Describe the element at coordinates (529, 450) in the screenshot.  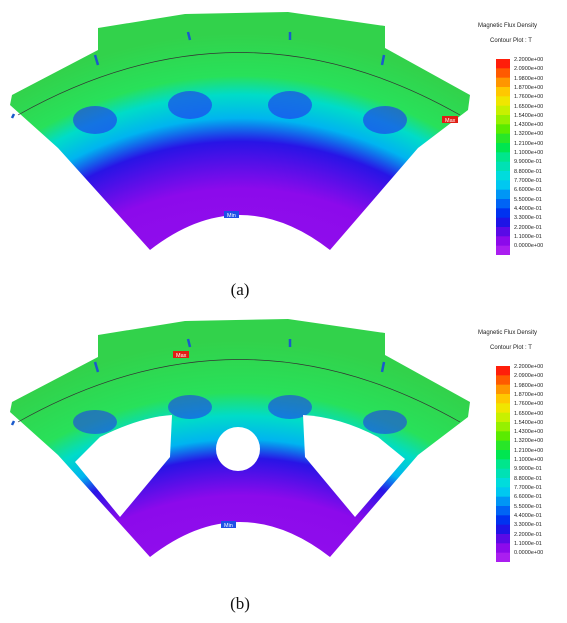
I see `legend-tick-label: 1.2100e+00` at that location.